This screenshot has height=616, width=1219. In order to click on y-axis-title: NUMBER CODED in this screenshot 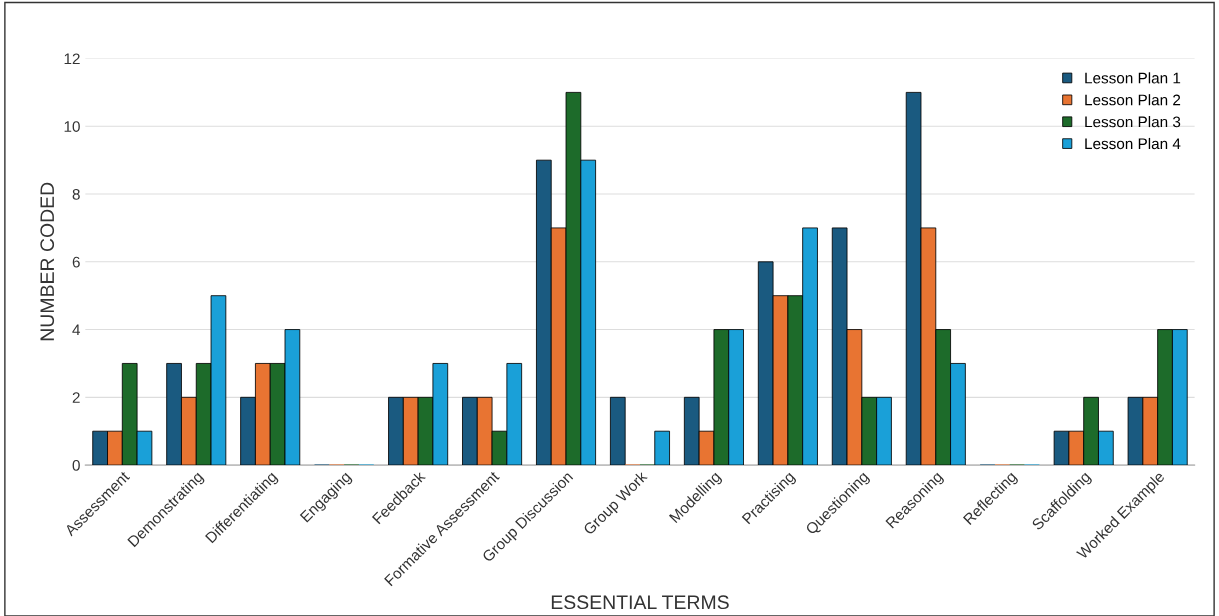, I will do `click(47, 261)`.